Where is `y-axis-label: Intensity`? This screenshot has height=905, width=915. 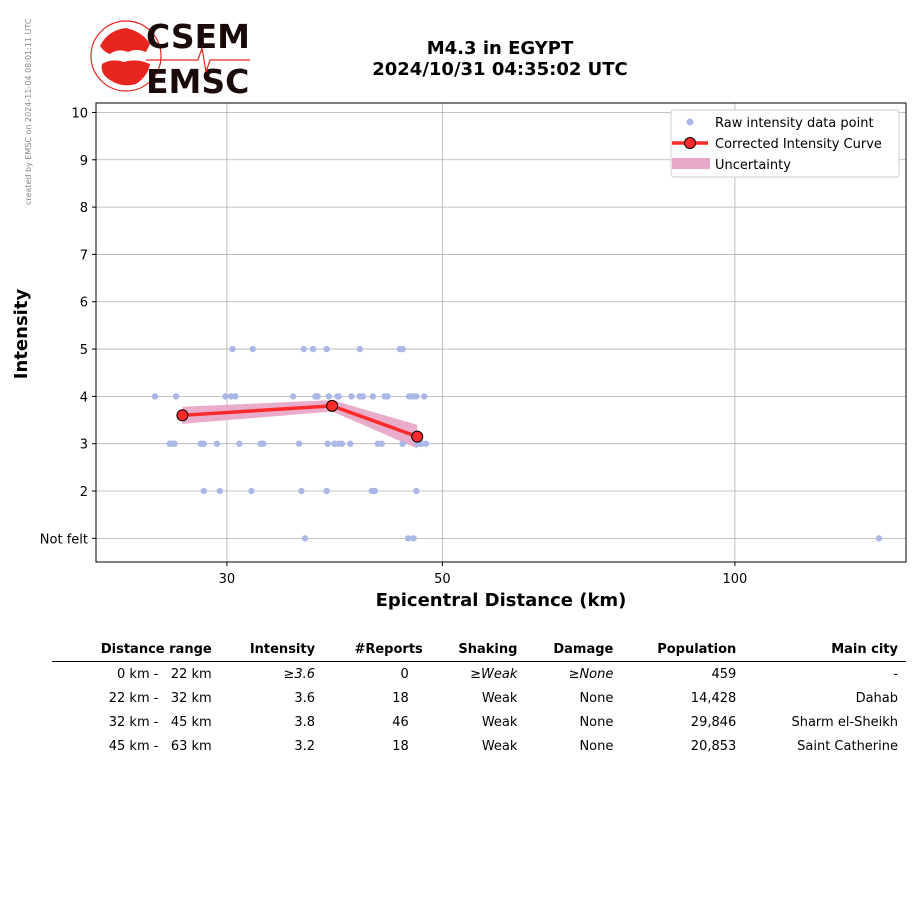 y-axis-label: Intensity is located at coordinates (21, 334).